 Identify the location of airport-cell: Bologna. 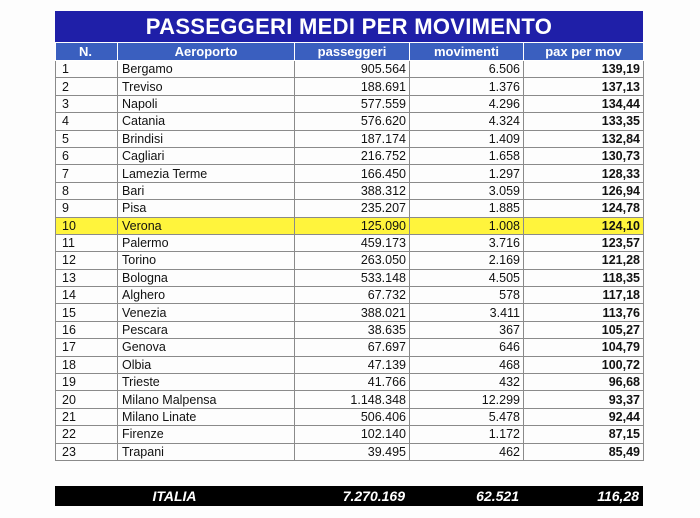
(206, 278).